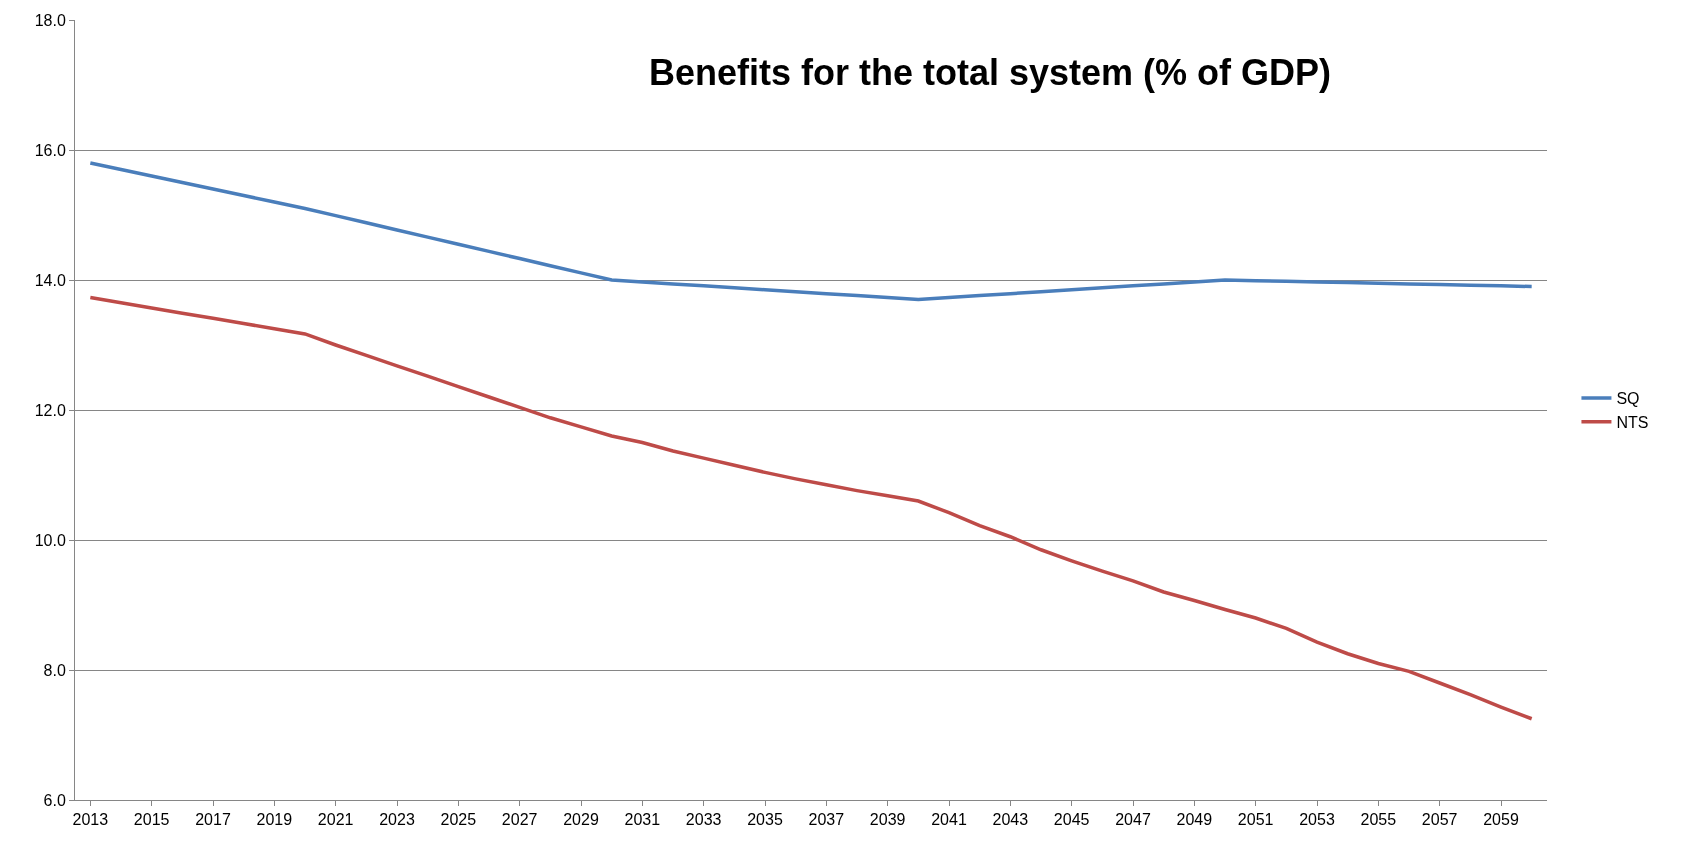 The image size is (1707, 850). What do you see at coordinates (1501, 820) in the screenshot?
I see `x-tick-label: 2059` at bounding box center [1501, 820].